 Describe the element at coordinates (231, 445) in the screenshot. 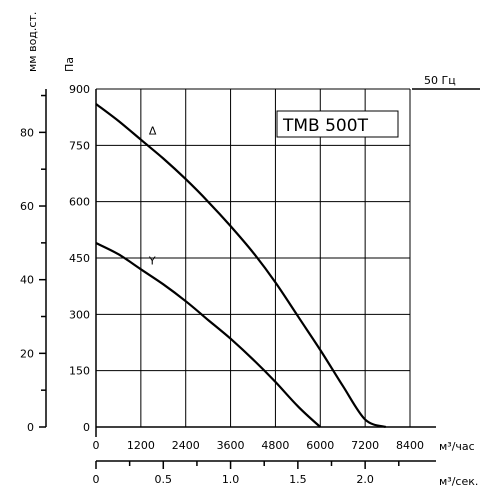

I see `x-tick-label: 3600` at that location.